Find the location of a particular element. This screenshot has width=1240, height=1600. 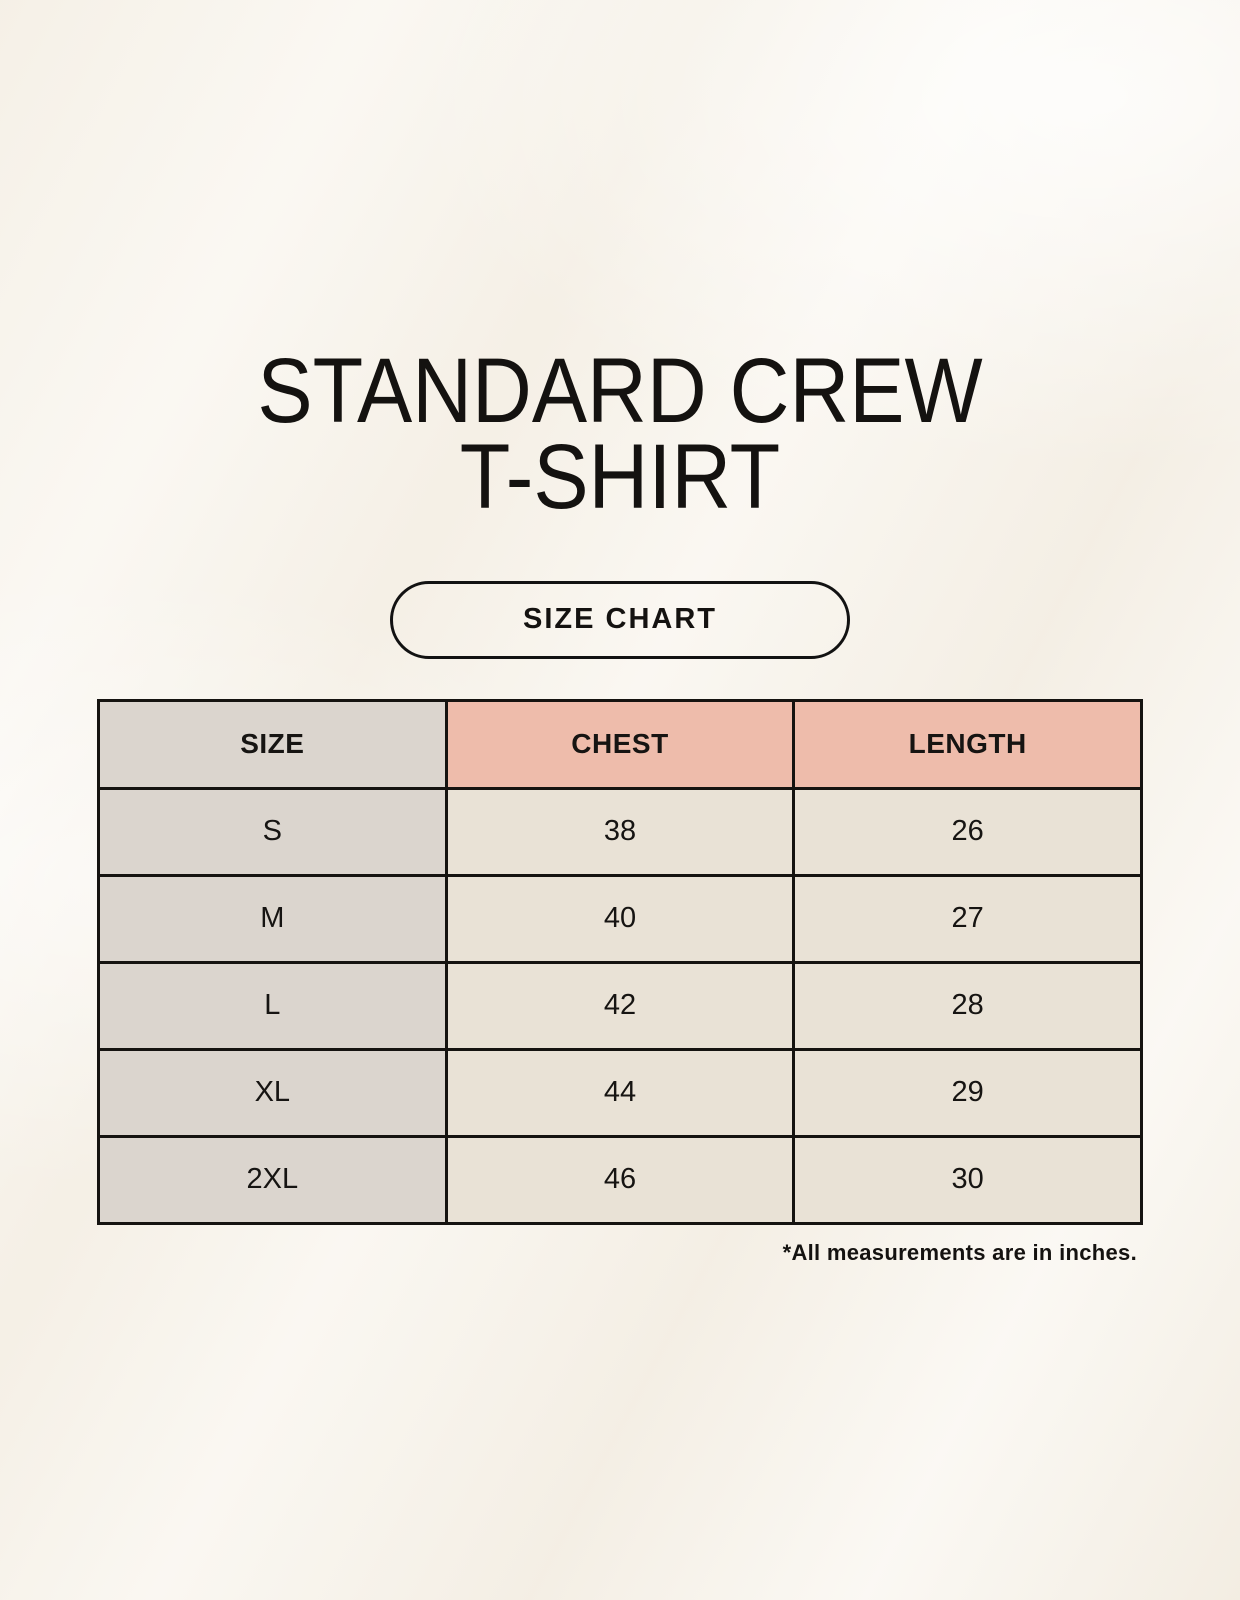

table-row: 2XL 46 30 is located at coordinates (620, 1179).